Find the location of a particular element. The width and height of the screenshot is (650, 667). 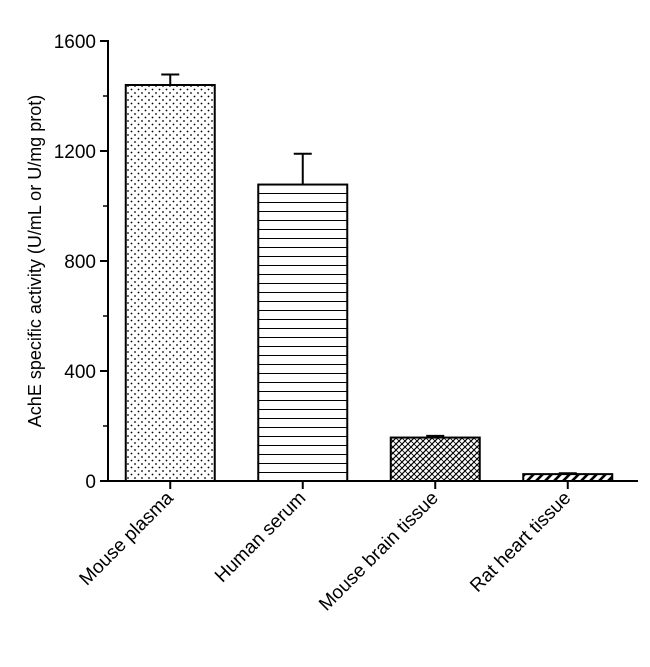

x-category-label: Human serum is located at coordinates (260, 537).